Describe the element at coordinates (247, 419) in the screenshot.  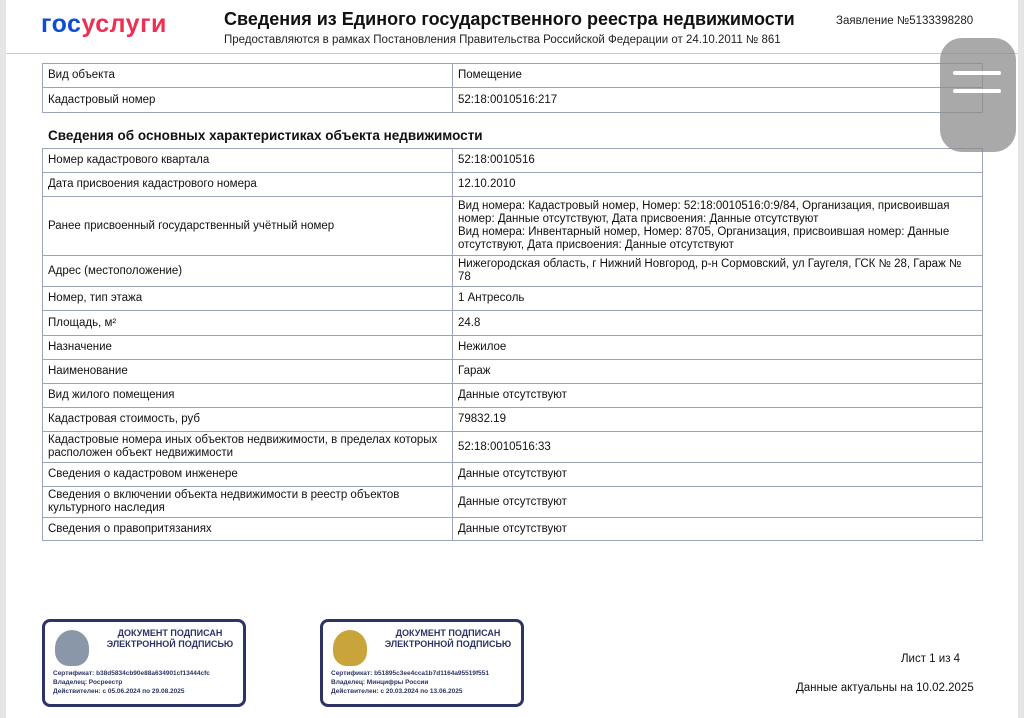
I see `row-label: Кадастровая стоимость, руб` at that location.